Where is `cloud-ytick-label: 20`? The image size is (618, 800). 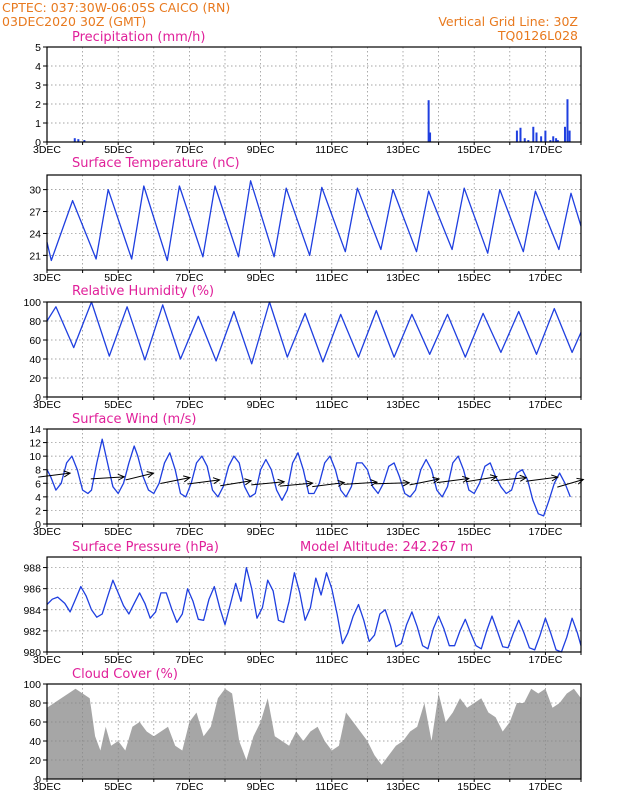 cloud-ytick-label: 20 is located at coordinates (35, 761).